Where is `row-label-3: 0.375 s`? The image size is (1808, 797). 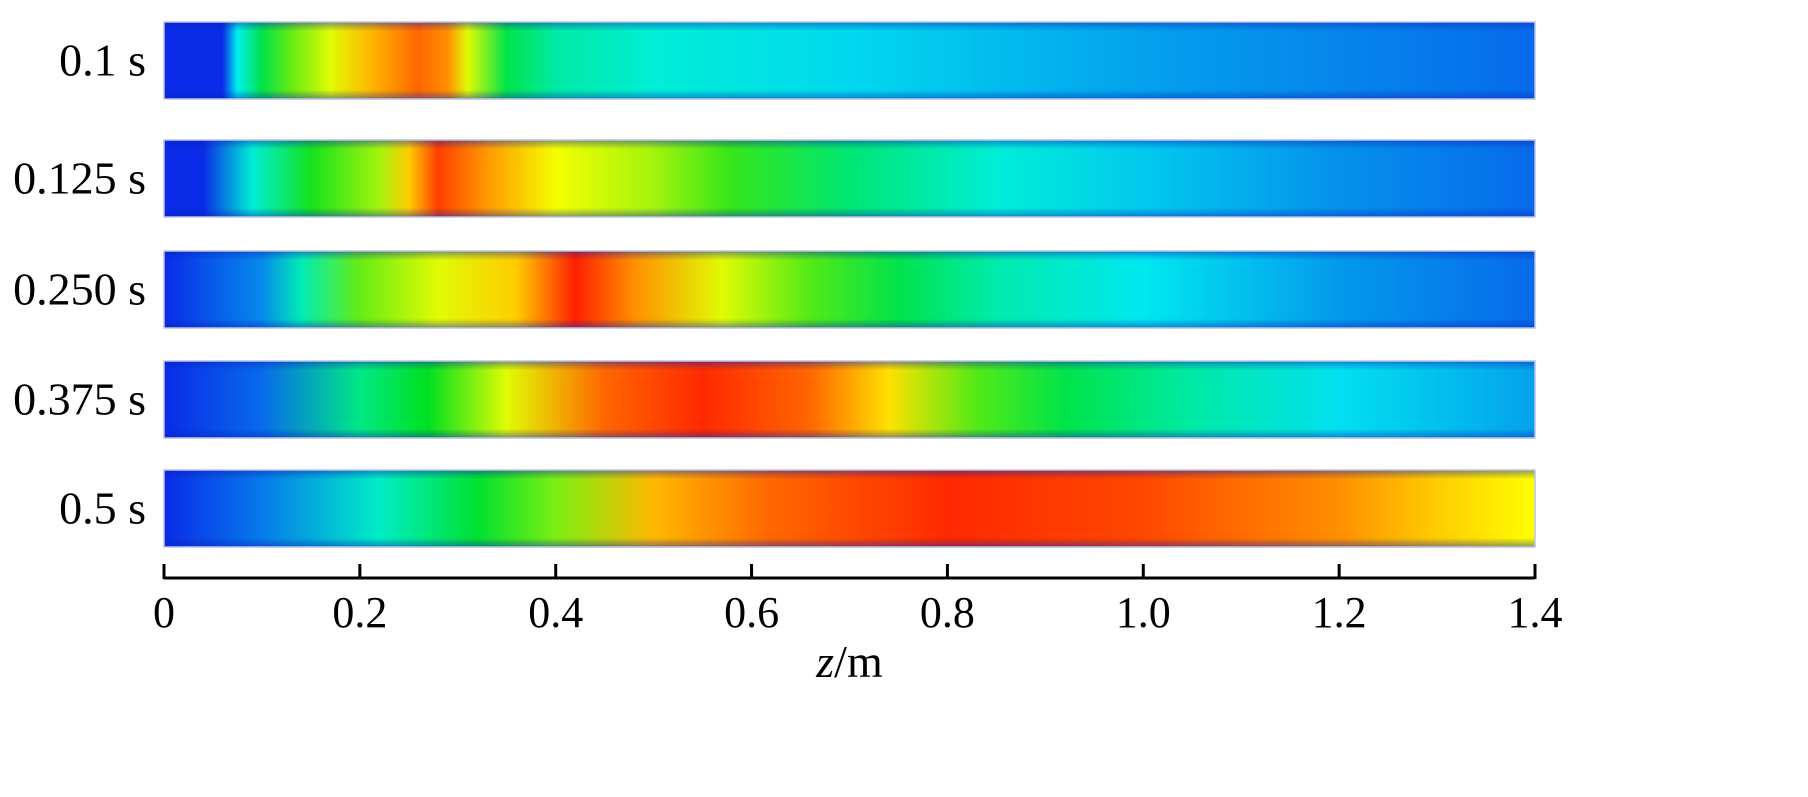
row-label-3: 0.375 s is located at coordinates (79, 399).